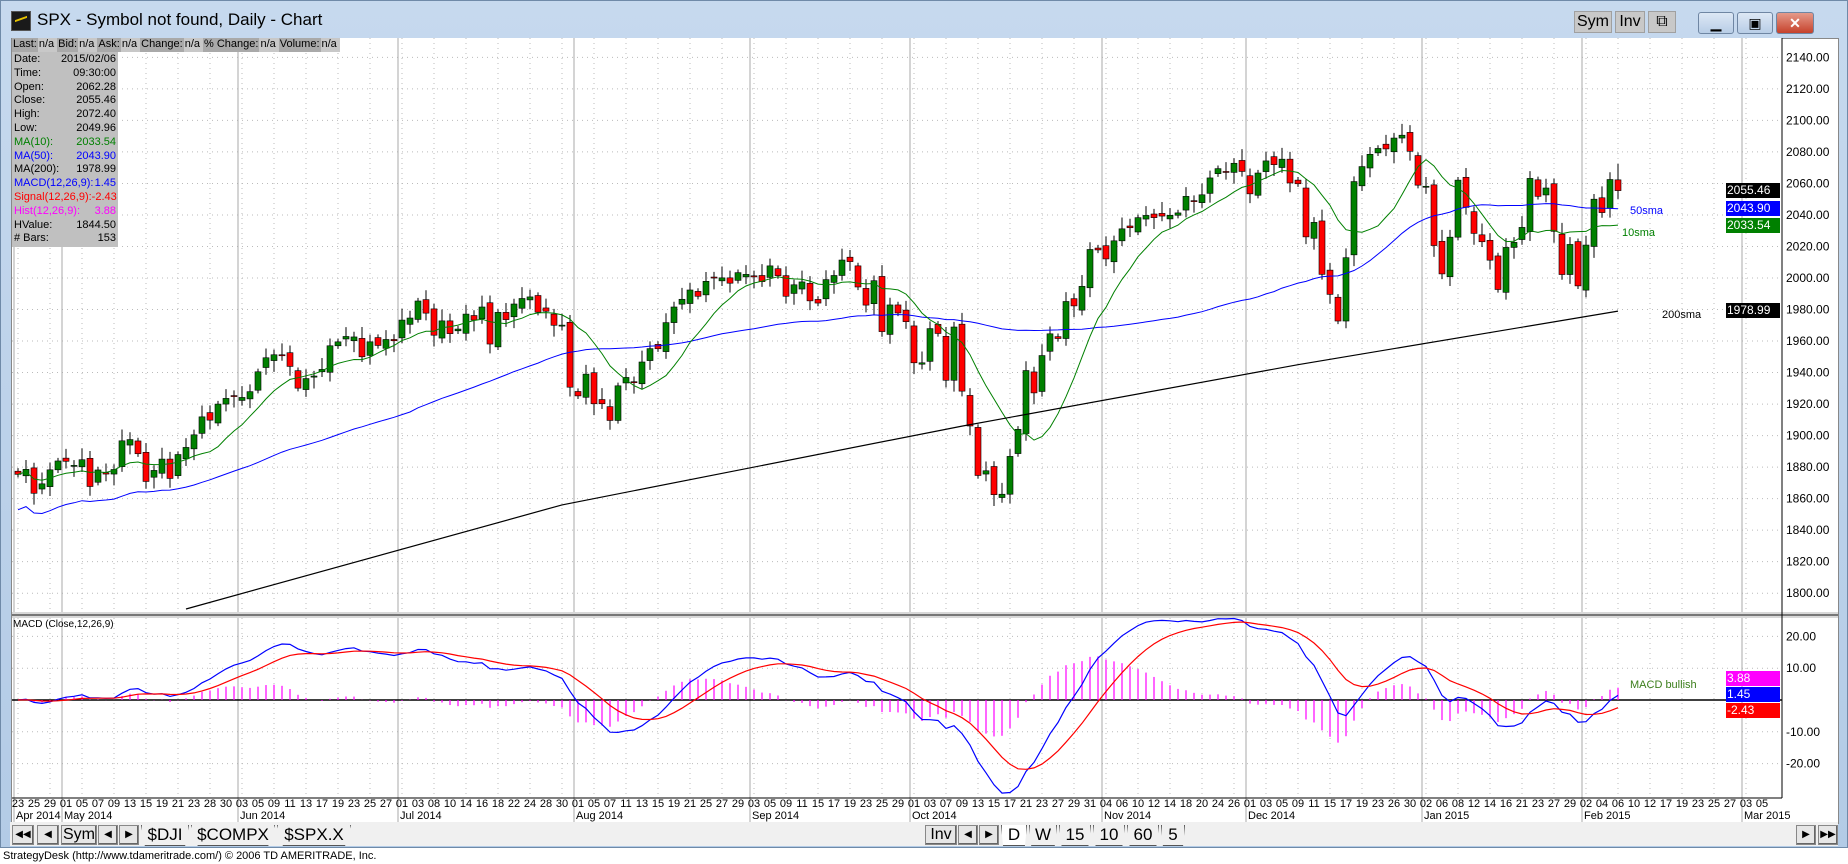 Image resolution: width=1848 pixels, height=864 pixels. I want to click on date-tick-label: 10, so click(1634, 804).